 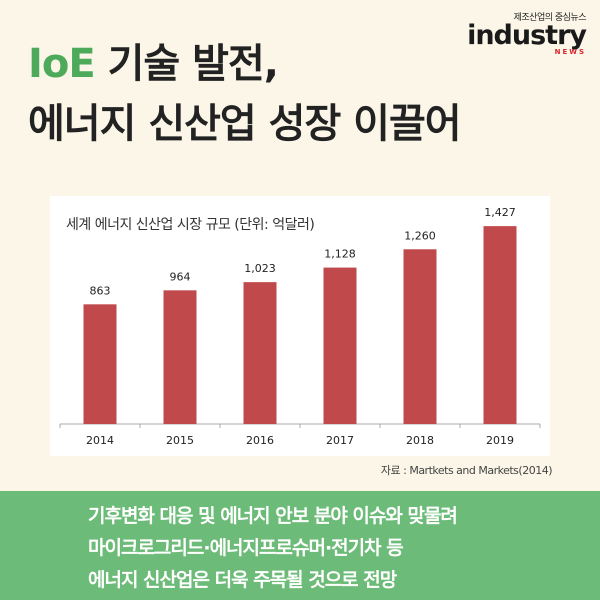 I want to click on bar-2017, so click(x=340, y=345).